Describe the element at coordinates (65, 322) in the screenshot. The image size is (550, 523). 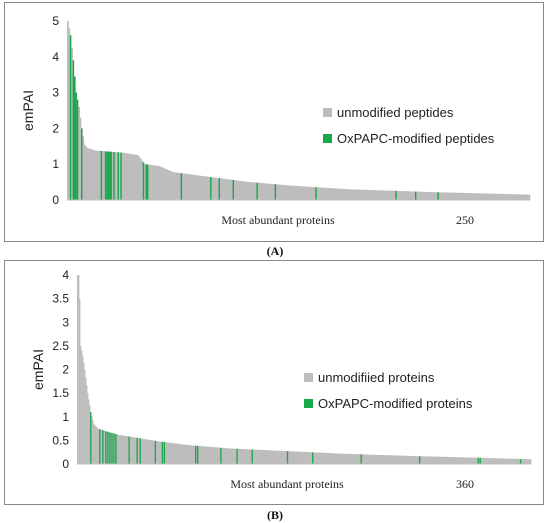
I see `y-tick-label: 3` at that location.